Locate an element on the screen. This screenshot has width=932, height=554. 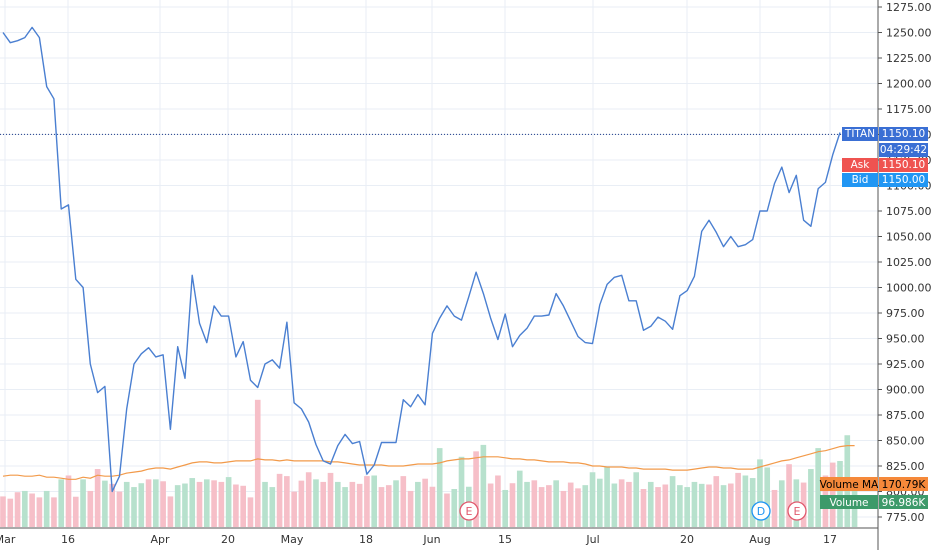
x-tick-label: 17 is located at coordinates (830, 539).